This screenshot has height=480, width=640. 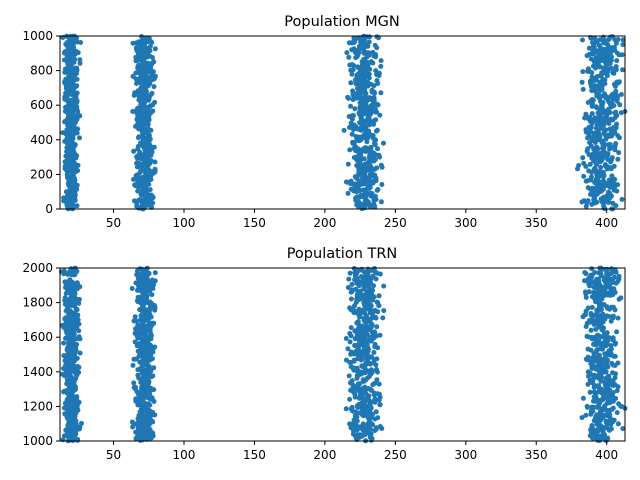 I want to click on y-tick-label: 1400, so click(x=37, y=372).